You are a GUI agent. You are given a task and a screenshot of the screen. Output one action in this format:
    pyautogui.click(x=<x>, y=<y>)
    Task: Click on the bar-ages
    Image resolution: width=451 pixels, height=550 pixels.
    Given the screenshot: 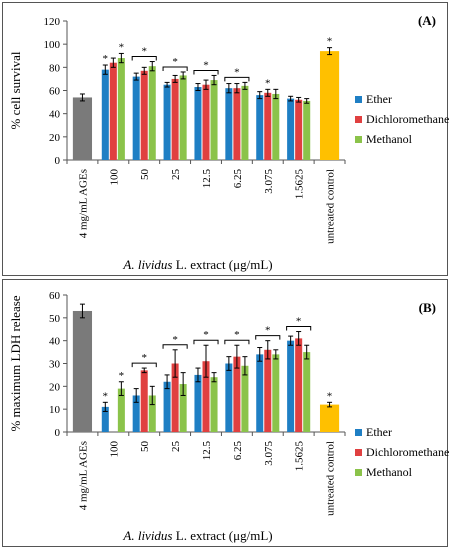 What is the action you would take?
    pyautogui.click(x=82, y=371)
    